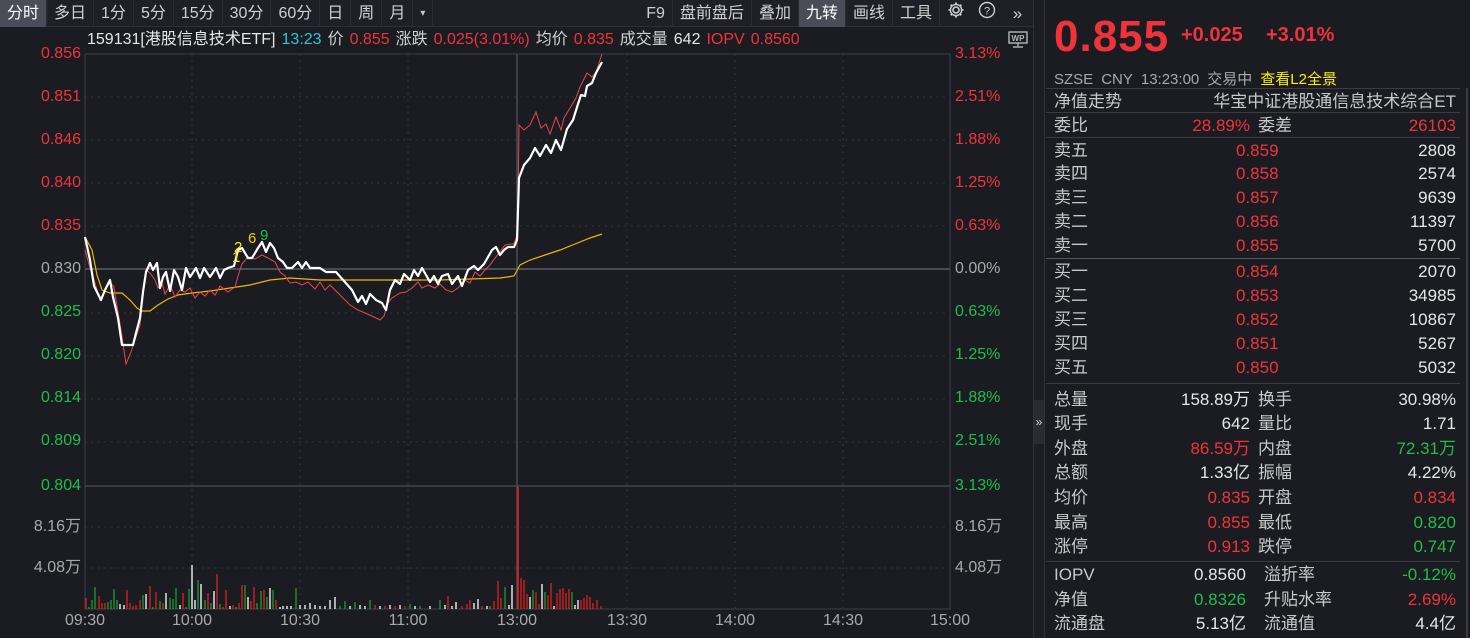 The image size is (1470, 638). I want to click on change-label: 涨跌, so click(411, 39).